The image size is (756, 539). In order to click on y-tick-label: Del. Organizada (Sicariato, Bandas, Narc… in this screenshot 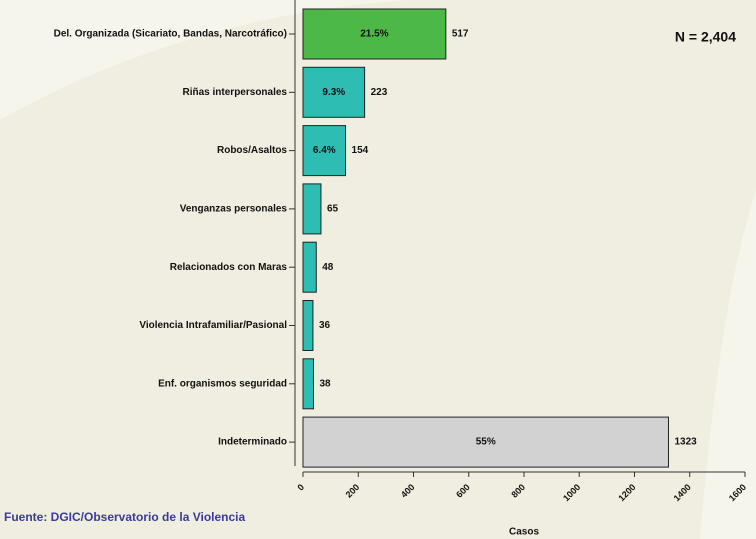, I will do `click(170, 34)`.